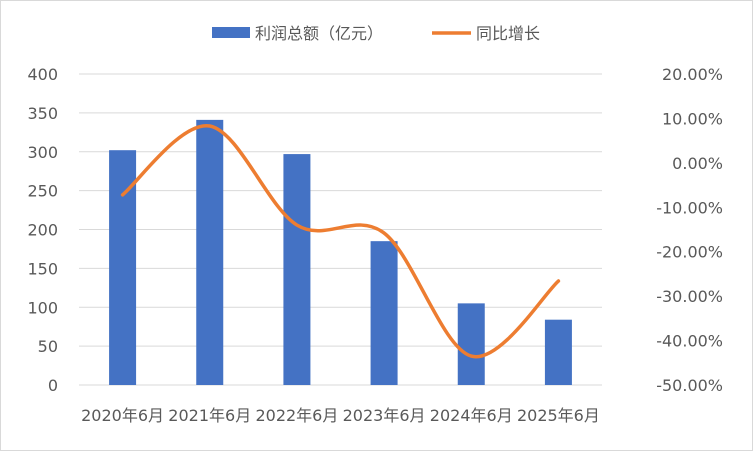 Image resolution: width=753 pixels, height=451 pixels. I want to click on x-axis-tick: 2023年6月, so click(384, 415).